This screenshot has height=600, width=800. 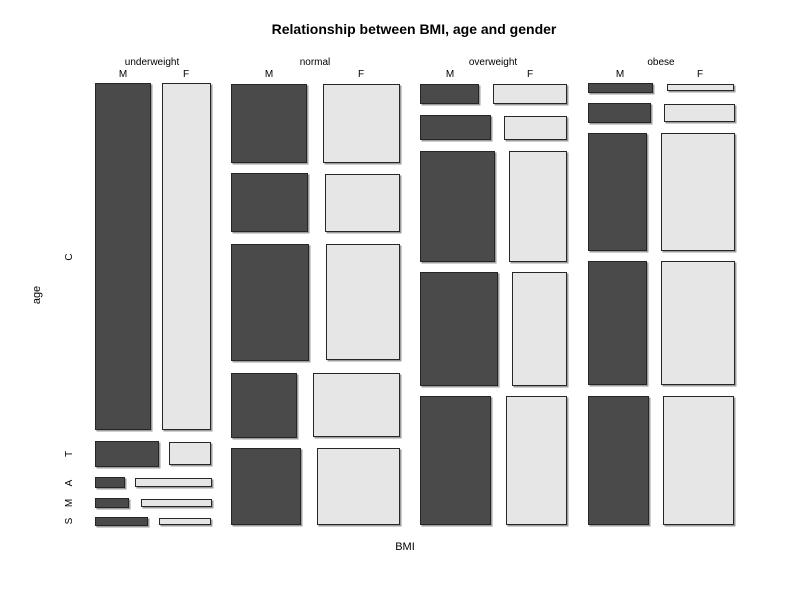 I want to click on mosaic-cell-normal-T-F, so click(x=362, y=203).